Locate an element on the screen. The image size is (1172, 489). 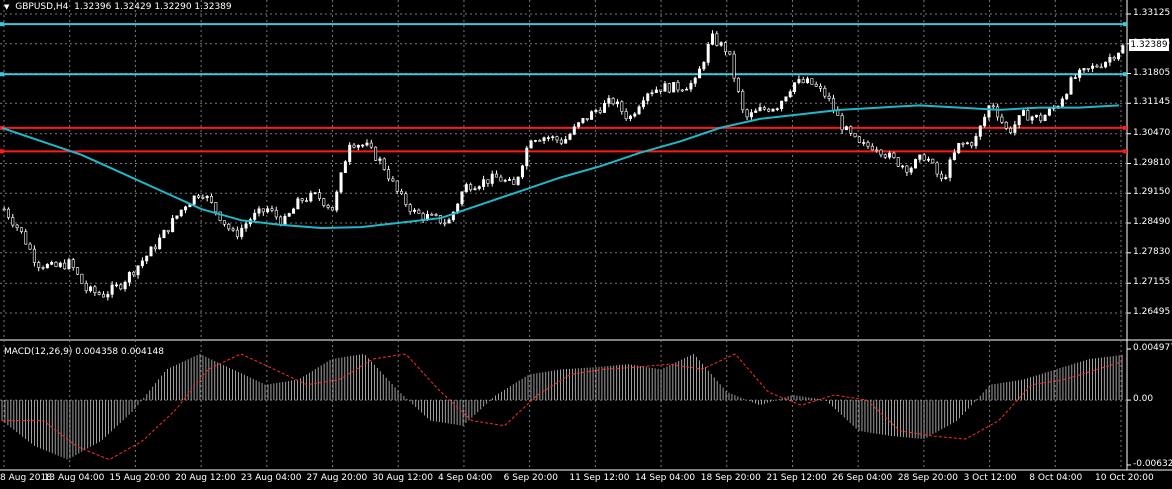
time-axis-label: 20 Aug 12:00 is located at coordinates (205, 478).